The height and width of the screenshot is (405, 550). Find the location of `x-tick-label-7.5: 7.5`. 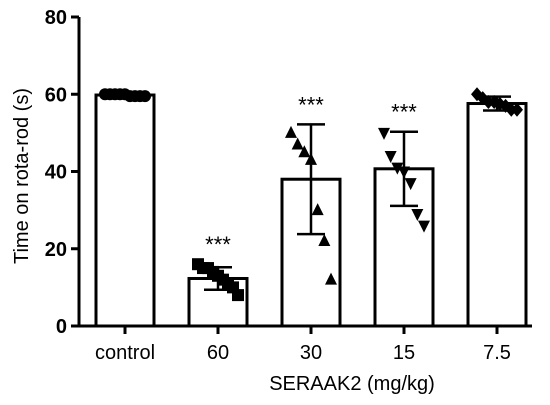

x-tick-label-7.5: 7.5 is located at coordinates (497, 353).